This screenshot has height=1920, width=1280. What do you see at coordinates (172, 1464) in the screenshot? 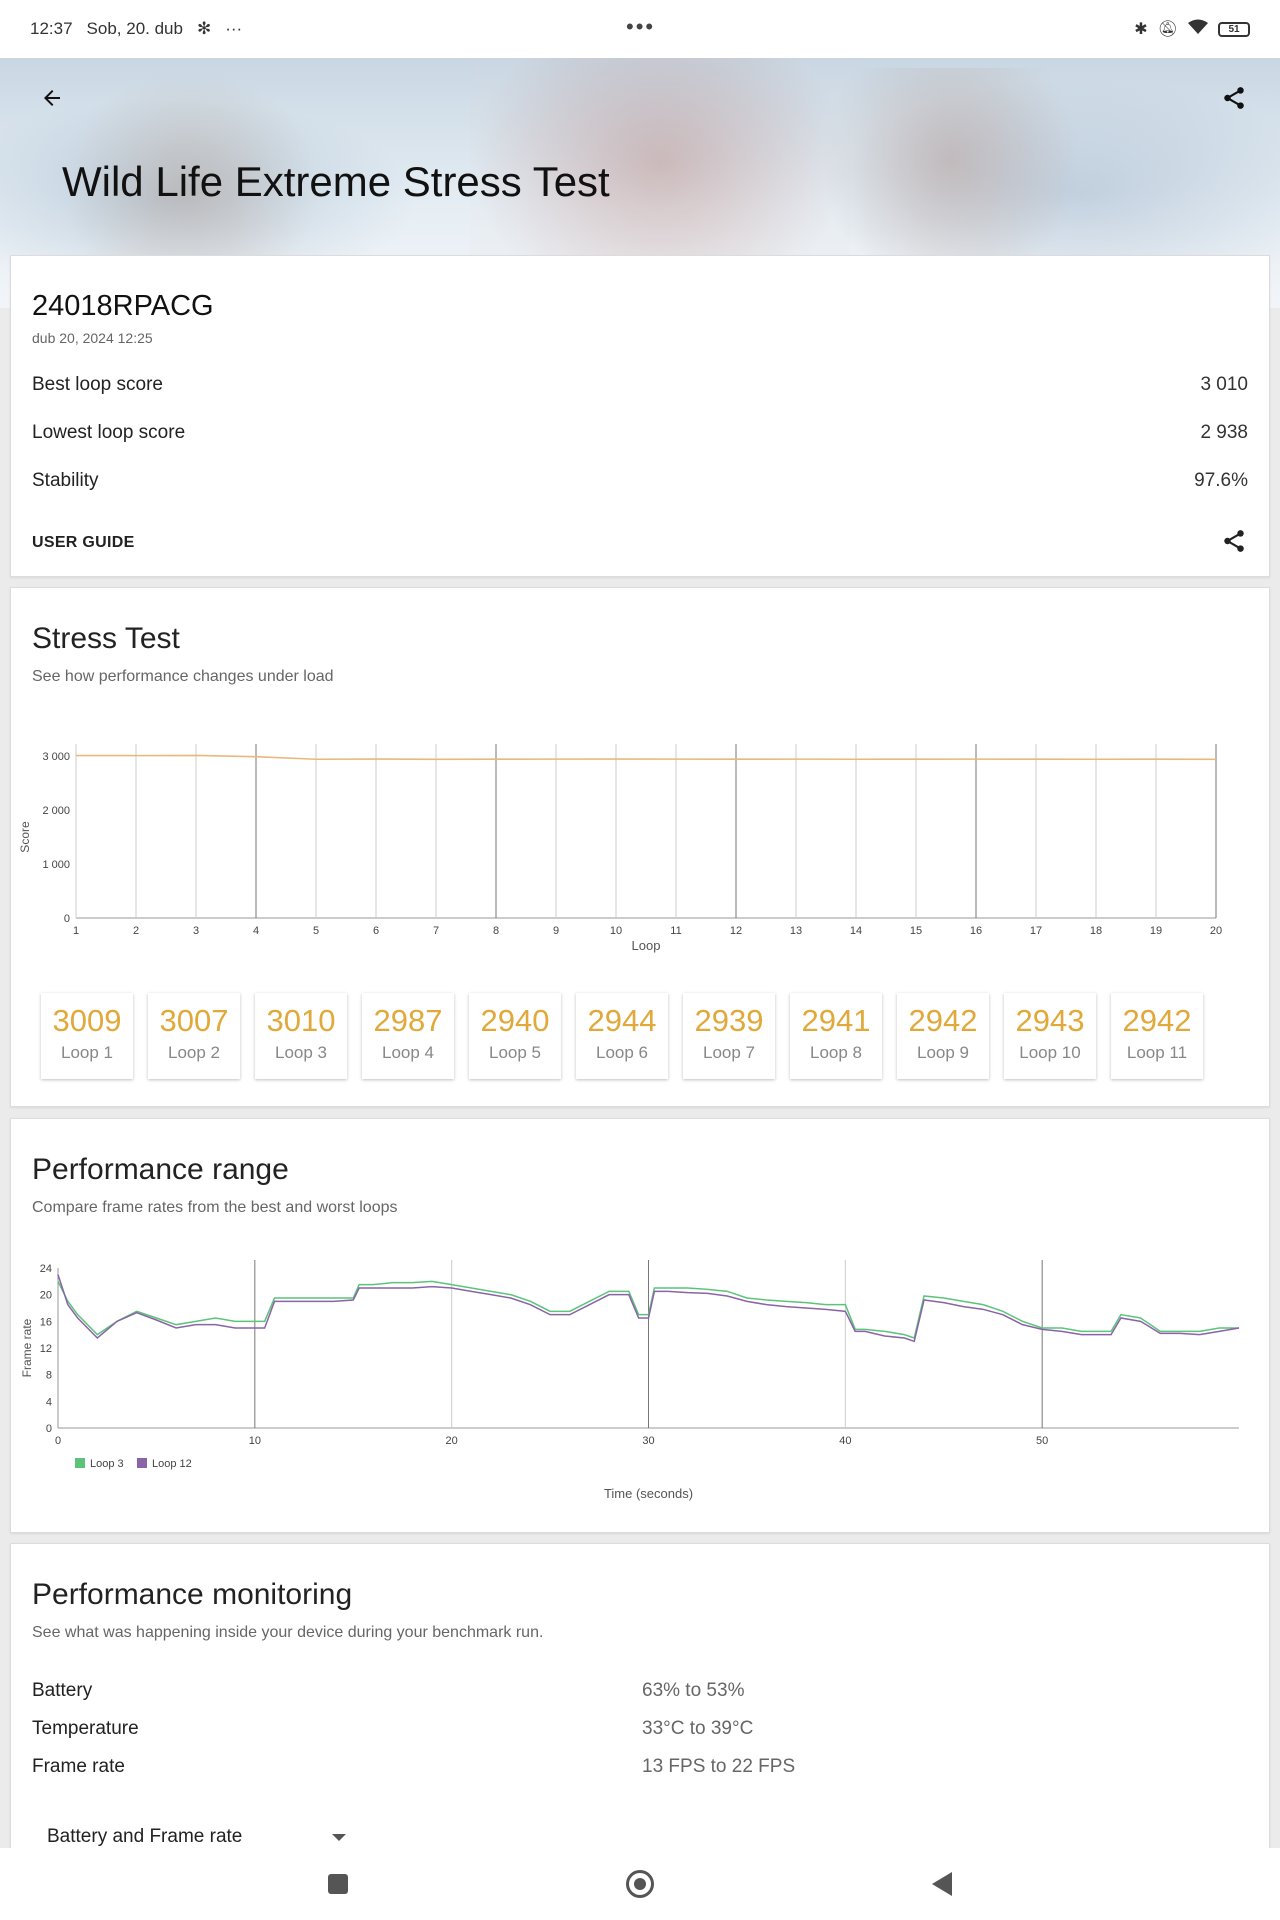
I see `legend-label: Loop 12` at bounding box center [172, 1464].